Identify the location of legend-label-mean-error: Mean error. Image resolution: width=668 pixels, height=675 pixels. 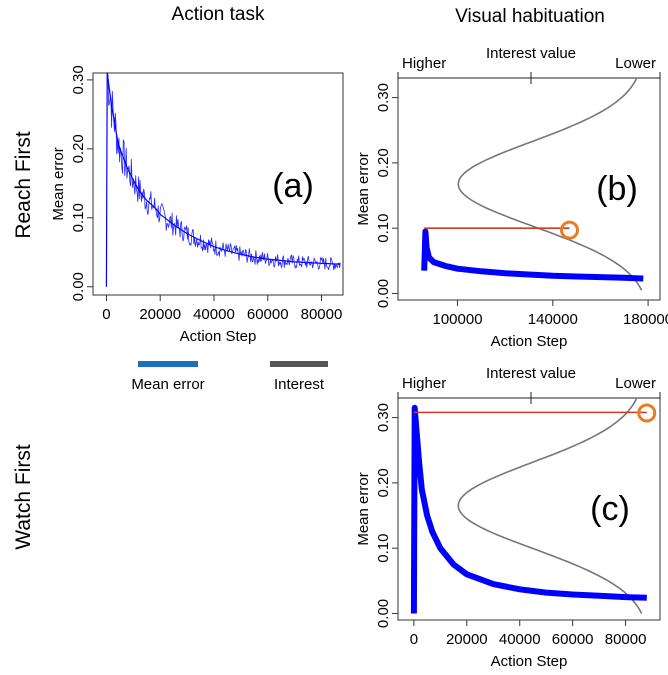
(167, 384).